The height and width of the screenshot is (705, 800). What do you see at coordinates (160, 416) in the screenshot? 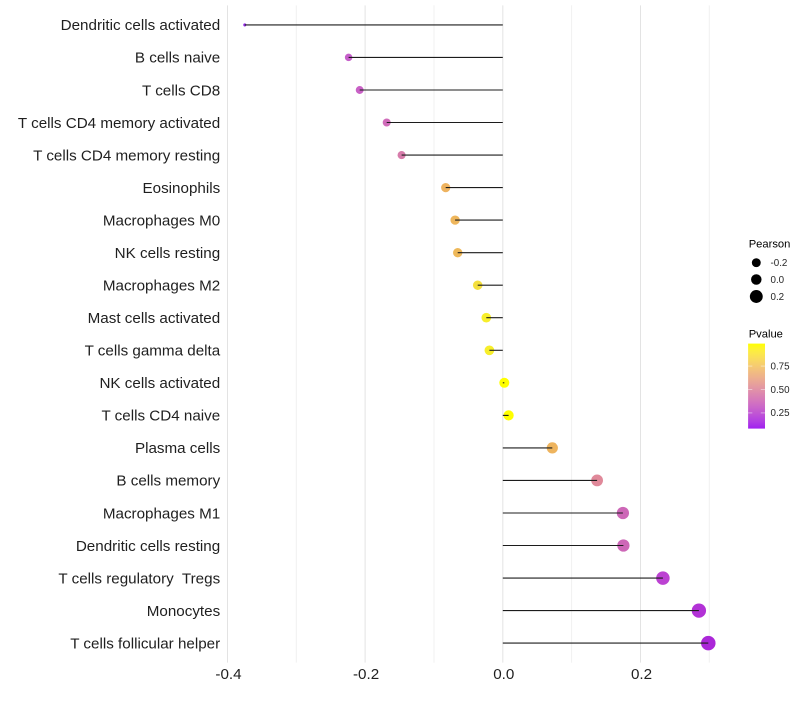
I see `svg-text: T cells CD4 naive` at bounding box center [160, 416].